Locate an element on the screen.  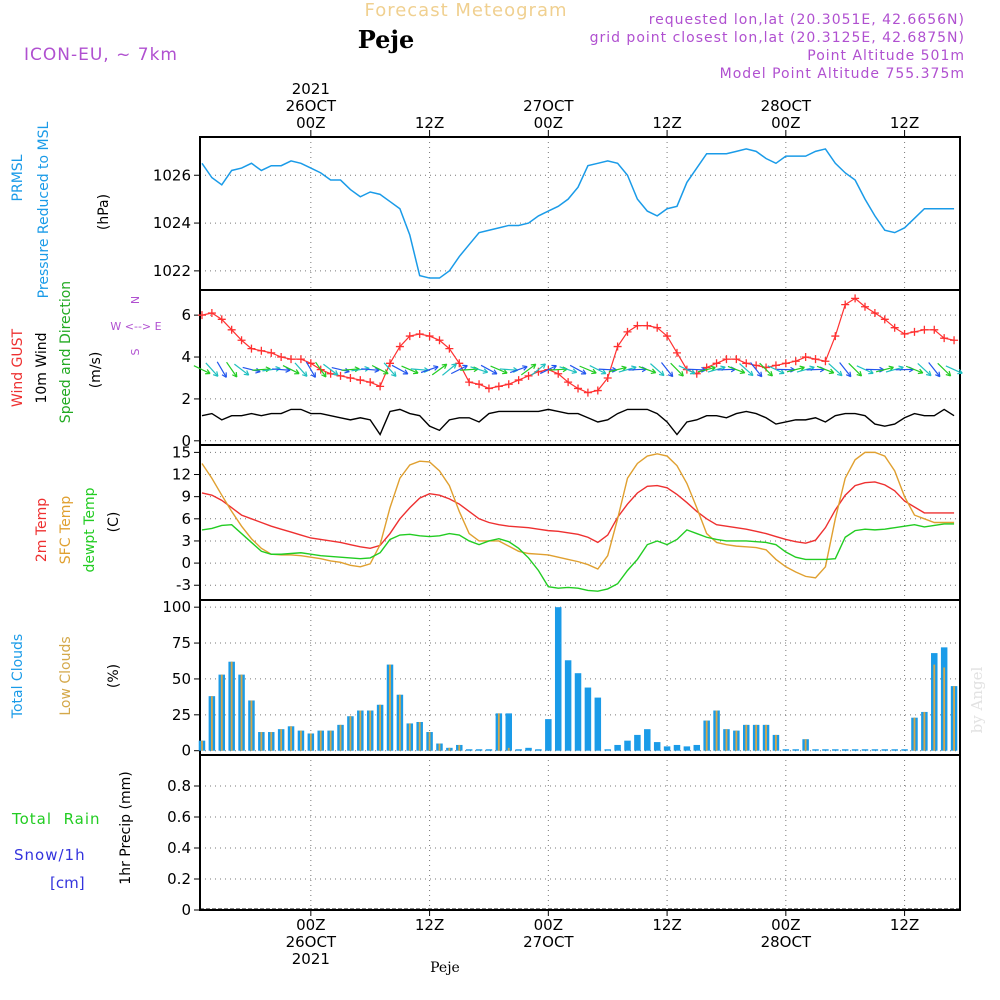
bottom-time-label: 00Z is located at coordinates (310, 925).